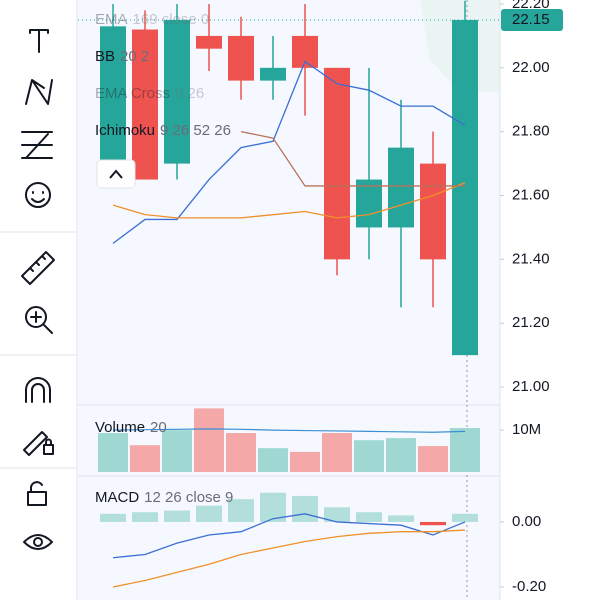 This screenshot has height=600, width=600. What do you see at coordinates (105, 56) in the screenshot?
I see `legend-name: BB` at bounding box center [105, 56].